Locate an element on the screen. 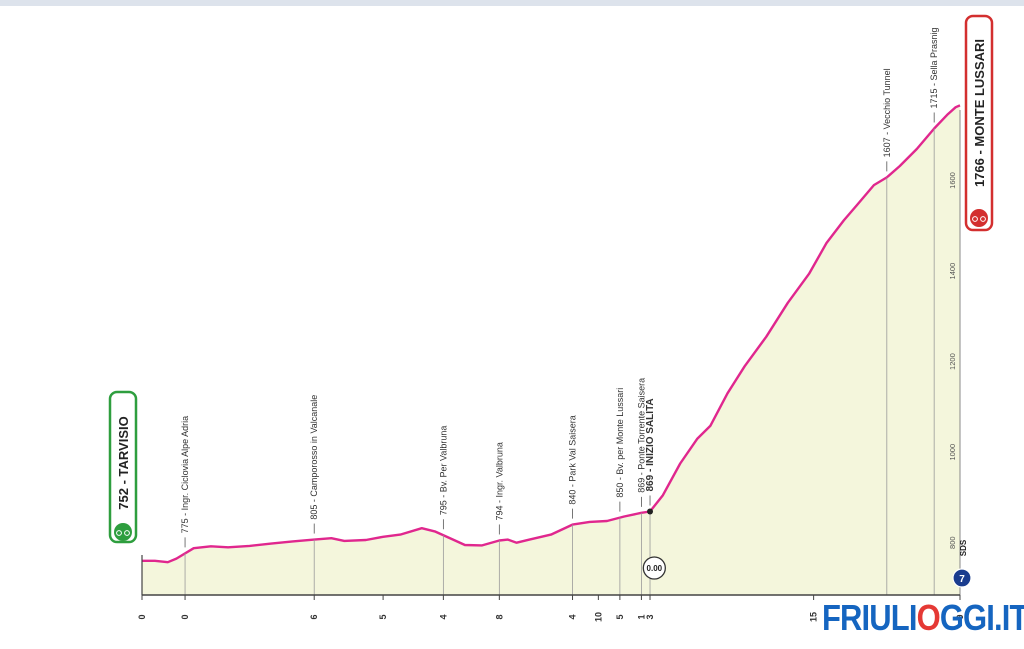 This screenshot has width=1024, height=649. x-tick-label: 10 is located at coordinates (598, 617).